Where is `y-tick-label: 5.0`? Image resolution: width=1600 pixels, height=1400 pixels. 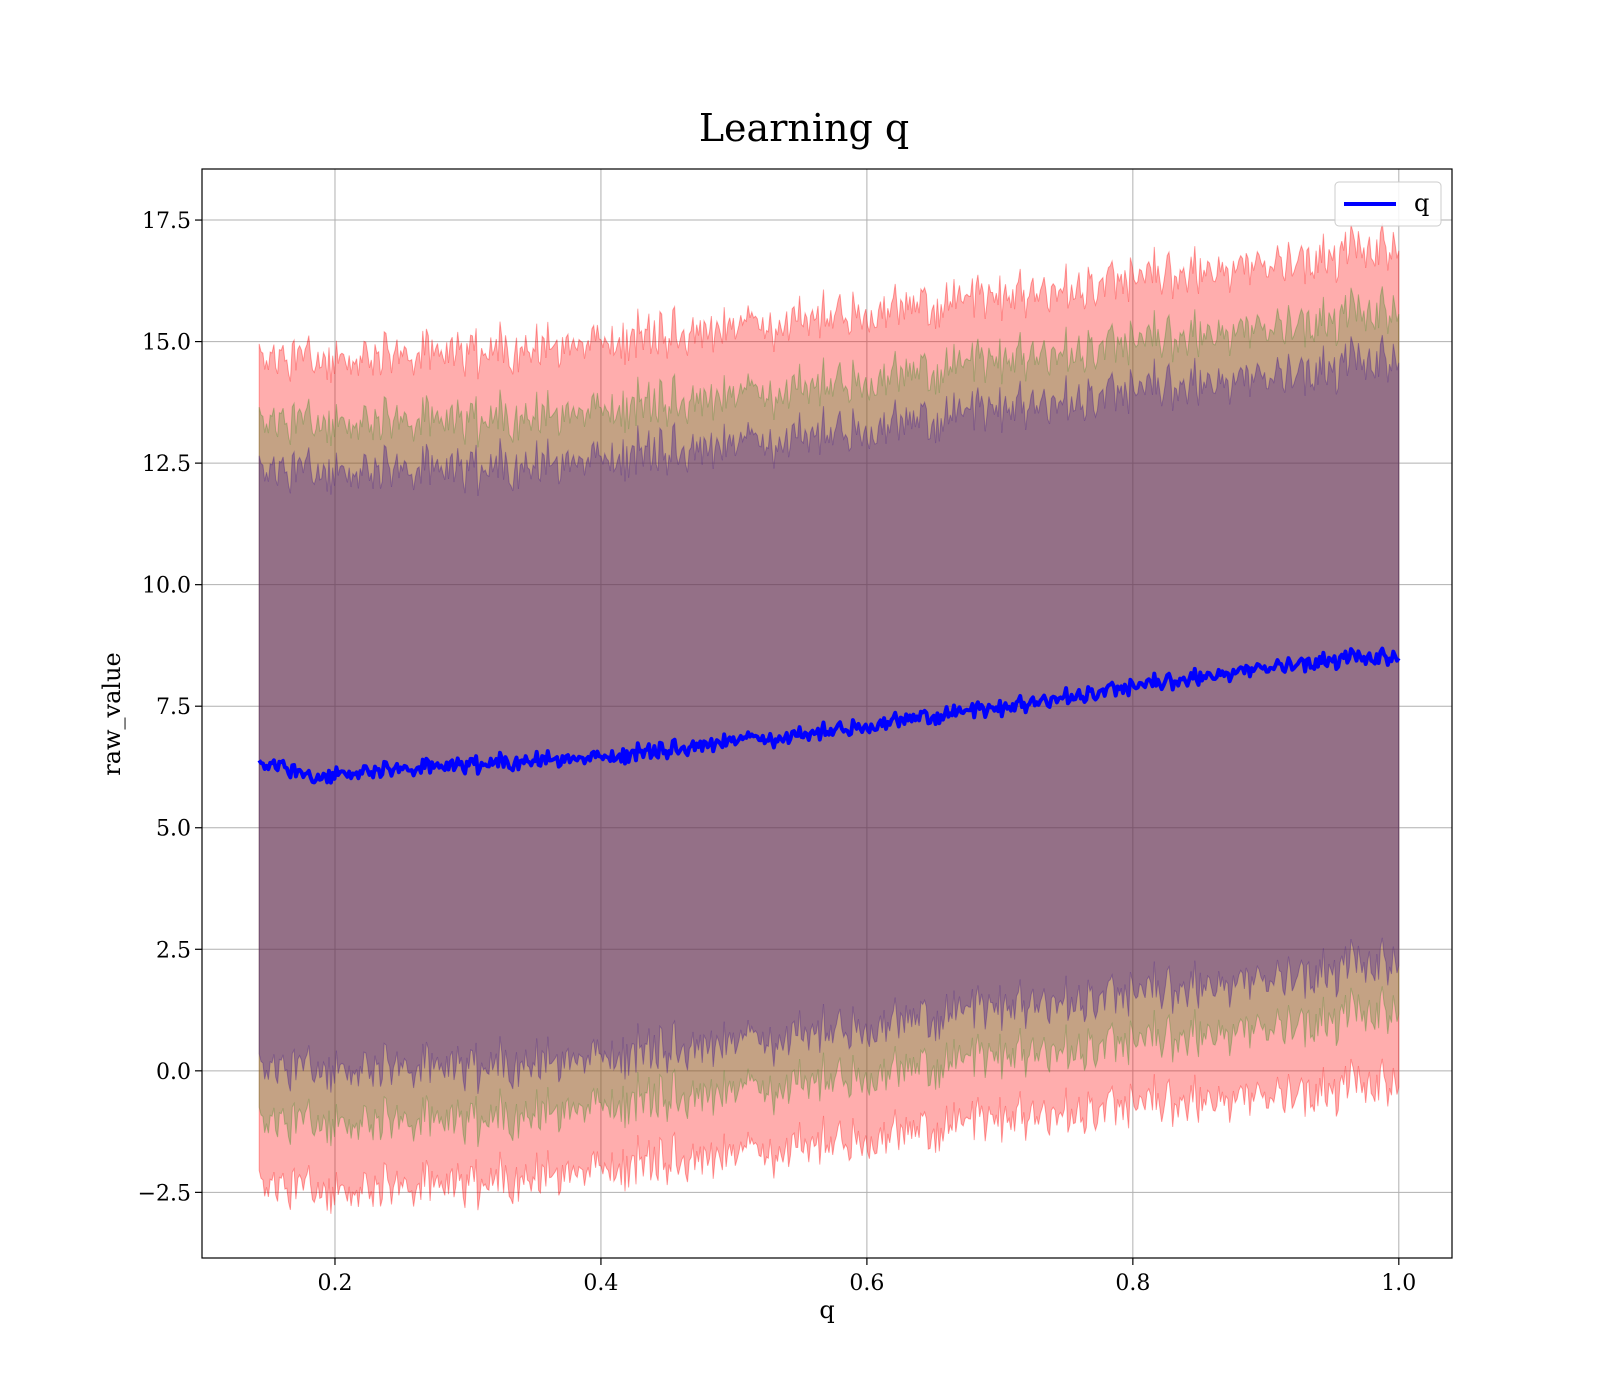 y-tick-label: 5.0 is located at coordinates (173, 829).